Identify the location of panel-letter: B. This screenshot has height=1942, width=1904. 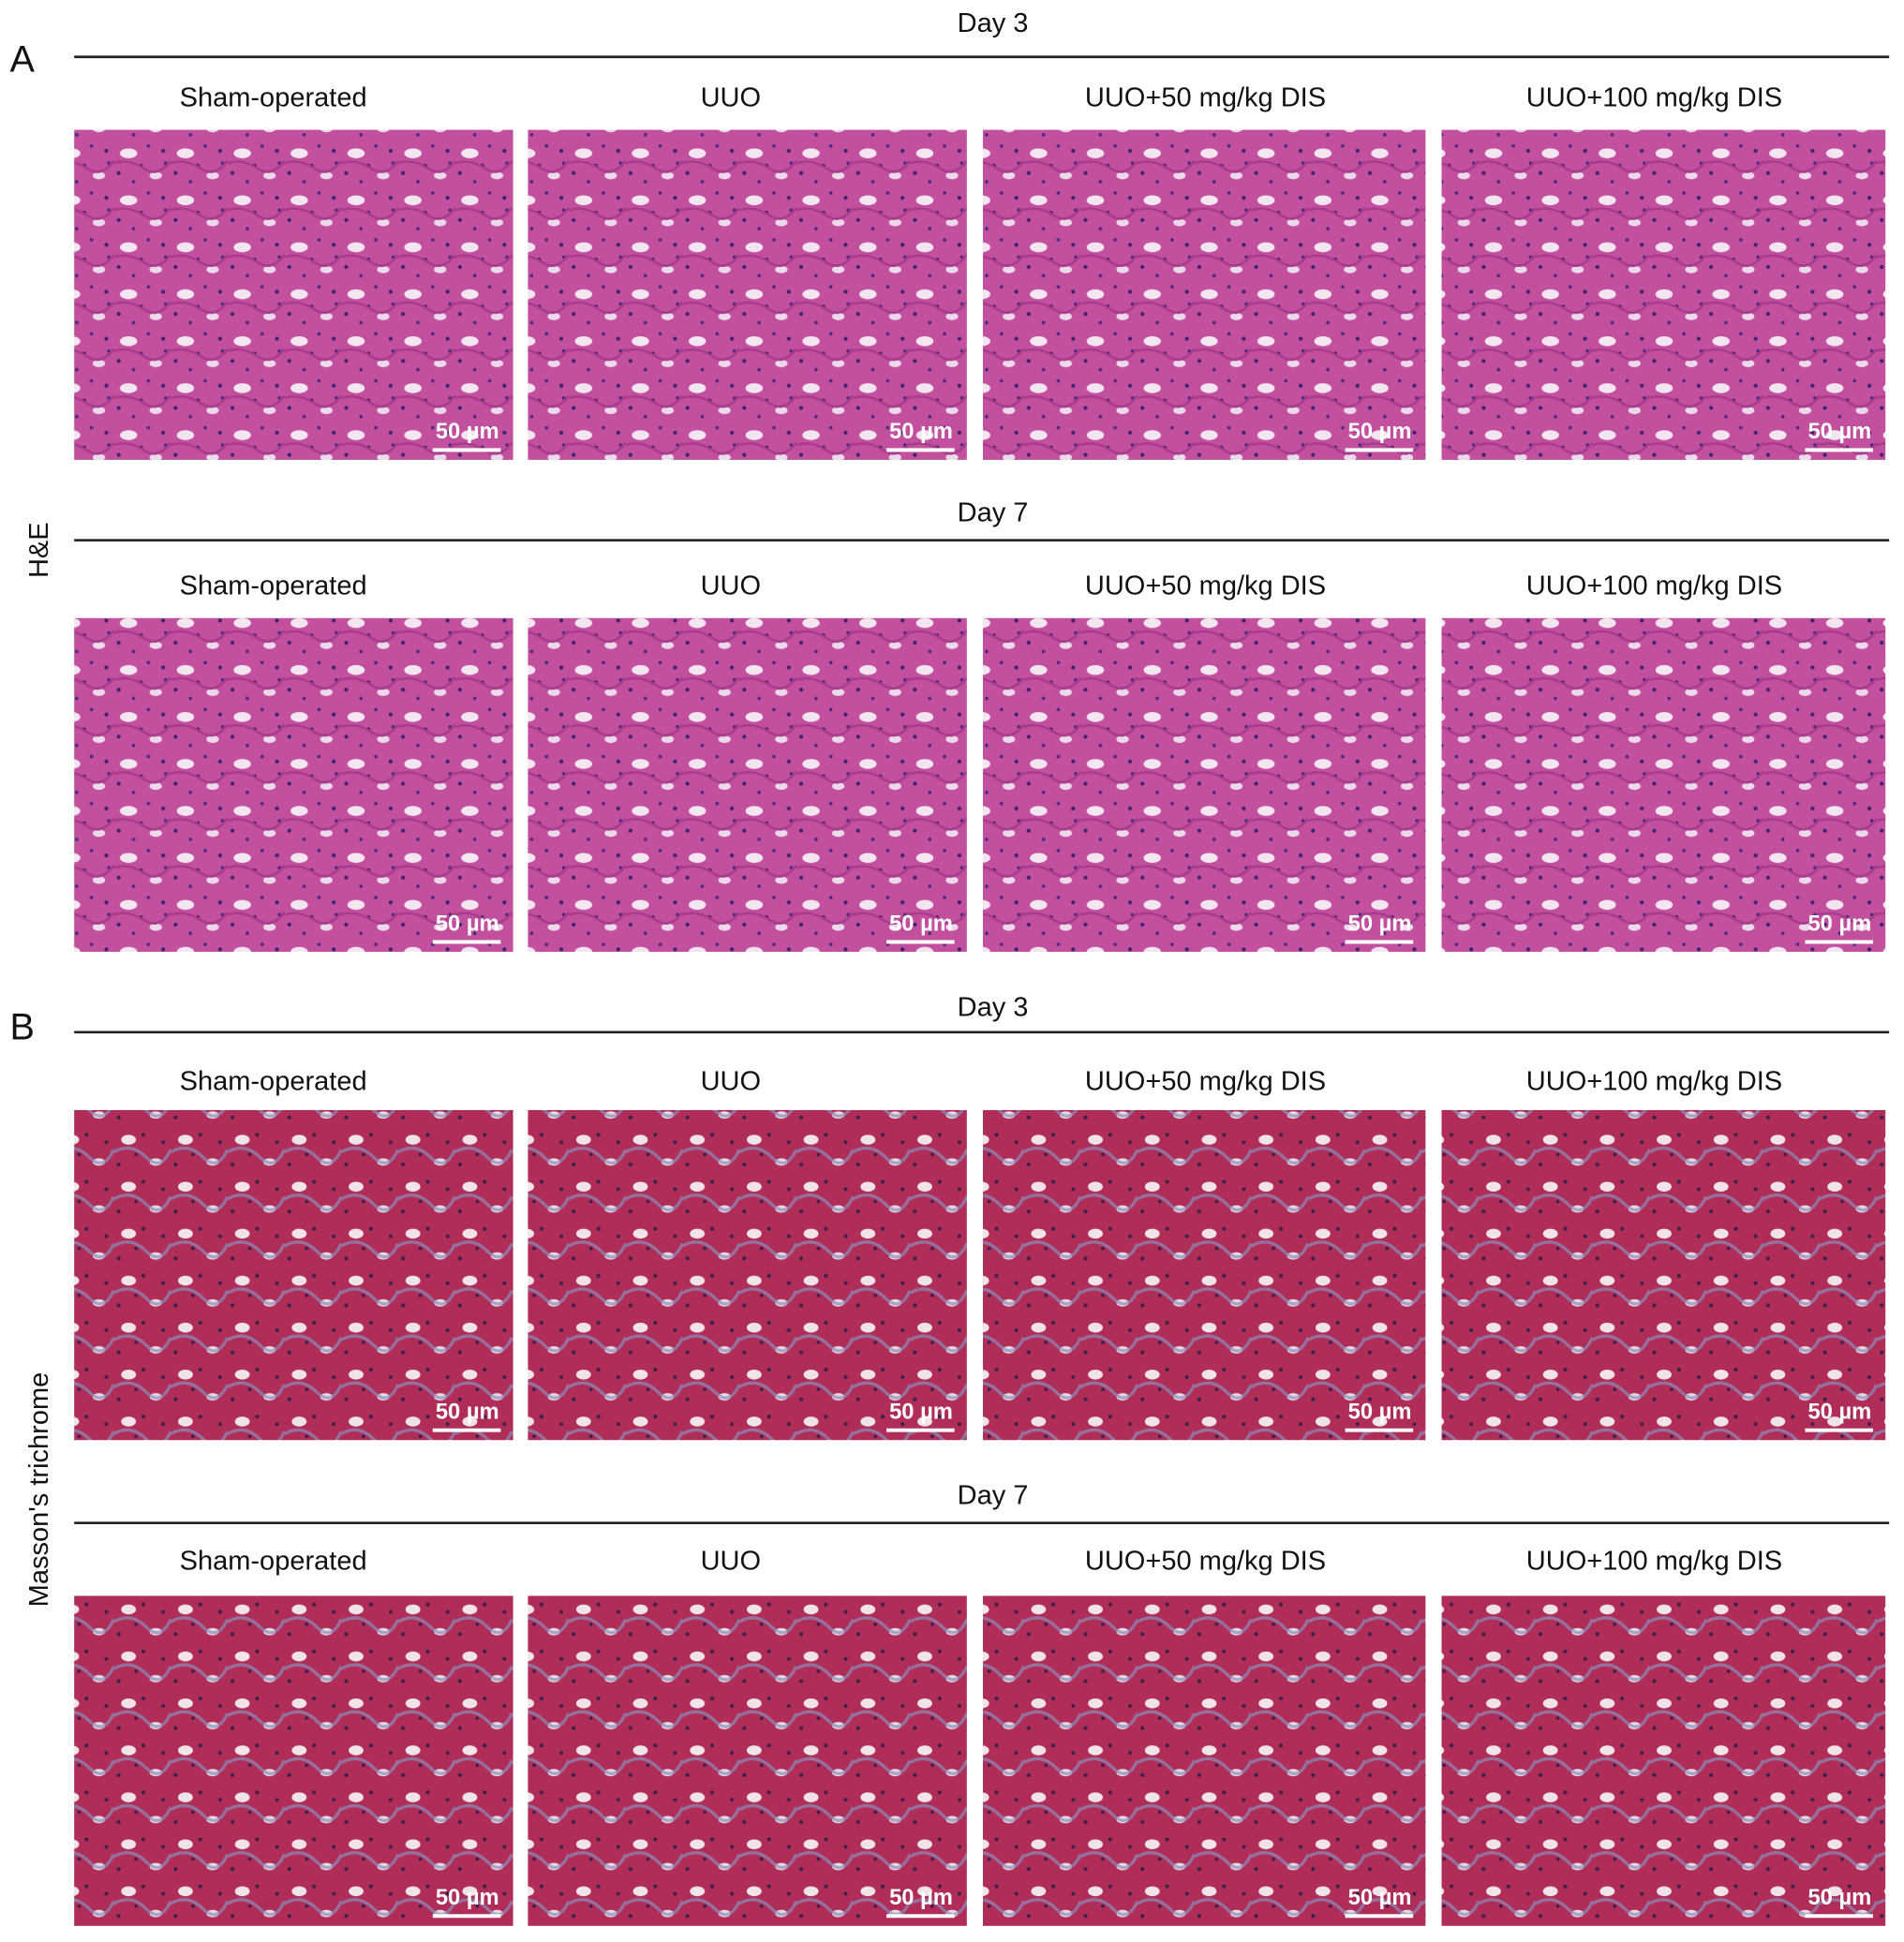
(22, 1027).